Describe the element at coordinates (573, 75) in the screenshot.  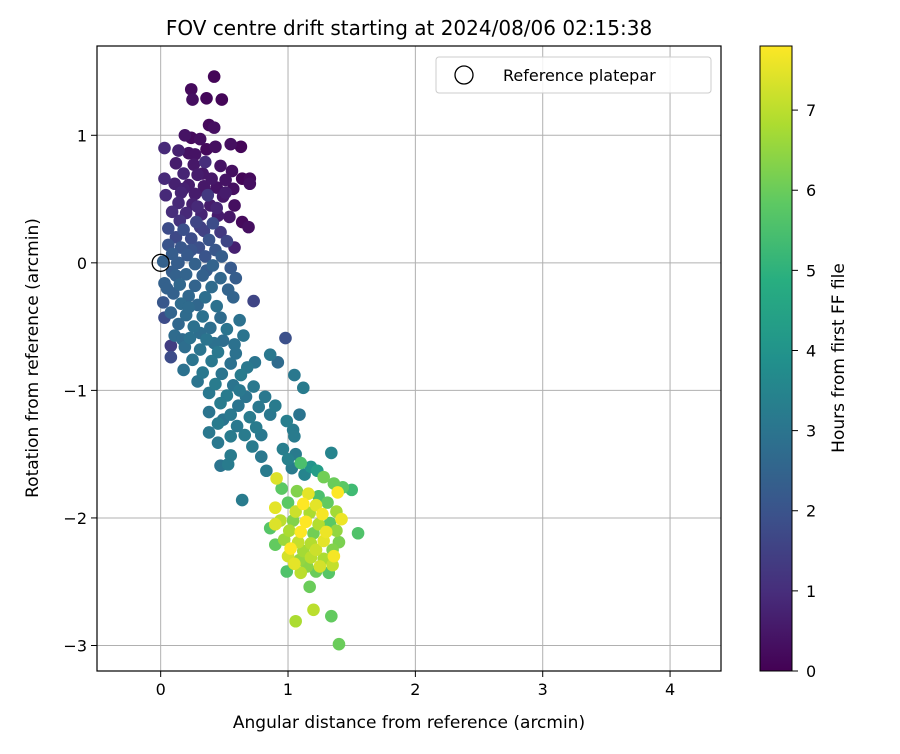
I see `legend: Reference platepar` at that location.